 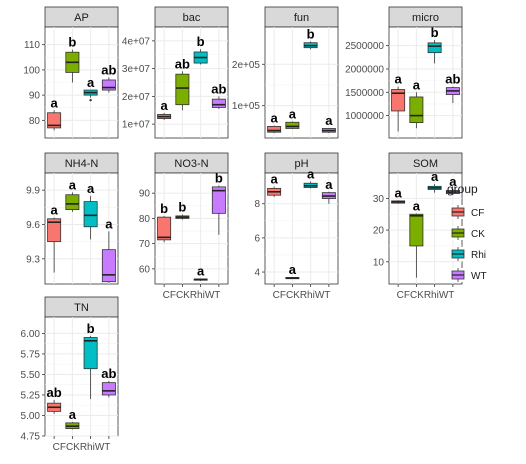 What do you see at coordinates (257, 273) in the screenshot?
I see `y-tick-label: 4` at bounding box center [257, 273].